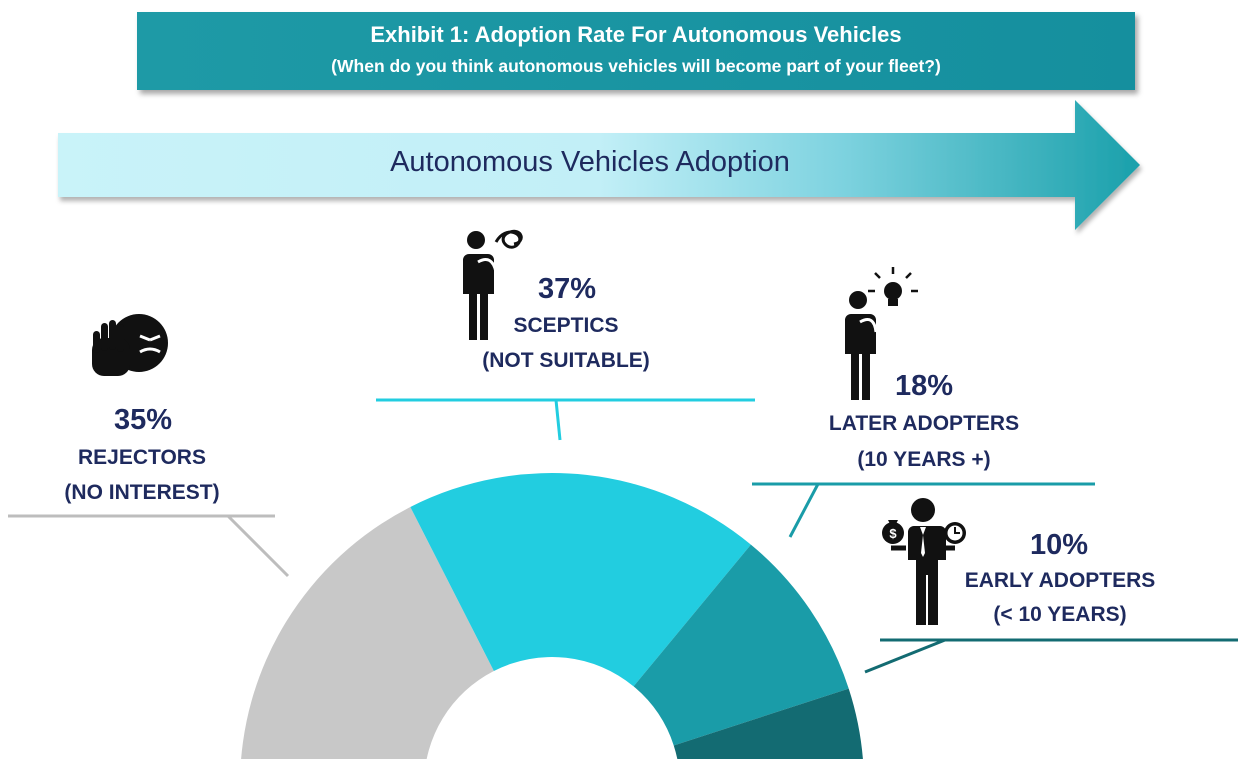 This screenshot has width=1244, height=759. What do you see at coordinates (924, 423) in the screenshot?
I see `later-adopters-label: LATER ADOPTERS` at bounding box center [924, 423].